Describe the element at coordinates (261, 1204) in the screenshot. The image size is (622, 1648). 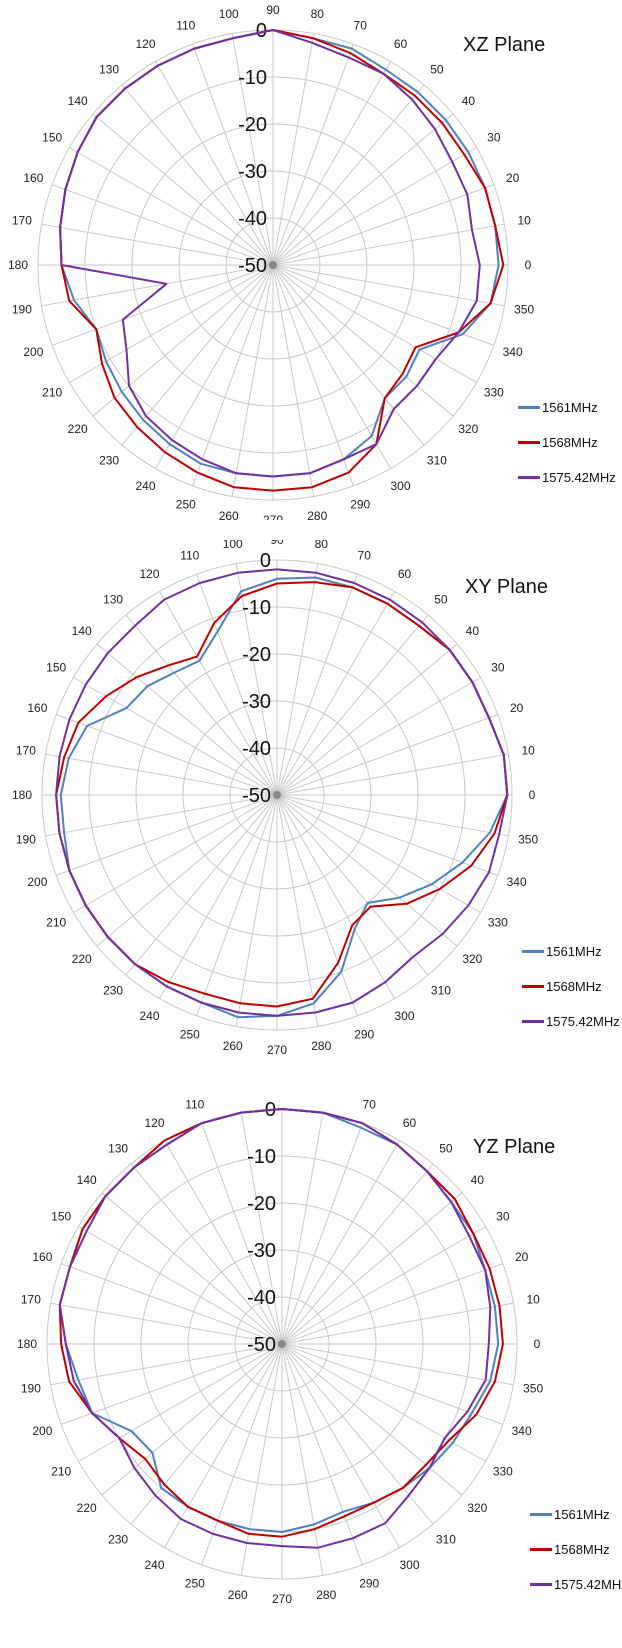
I see `radial-tick-label: -20` at that location.